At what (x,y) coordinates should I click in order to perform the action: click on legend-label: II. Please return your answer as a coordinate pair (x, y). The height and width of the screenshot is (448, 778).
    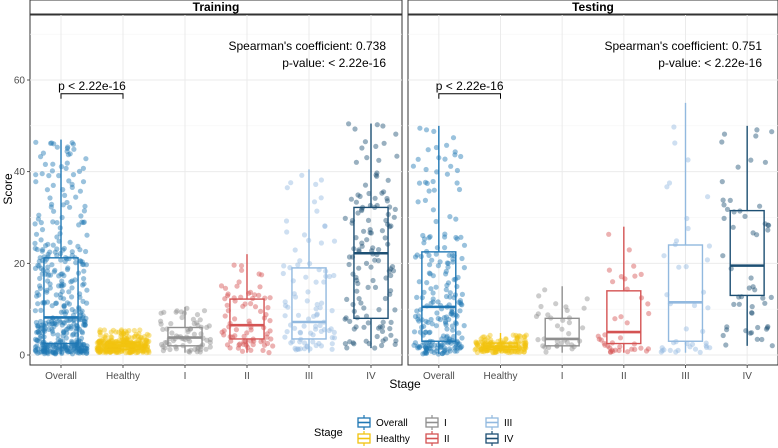
    Looking at the image, I should click on (447, 439).